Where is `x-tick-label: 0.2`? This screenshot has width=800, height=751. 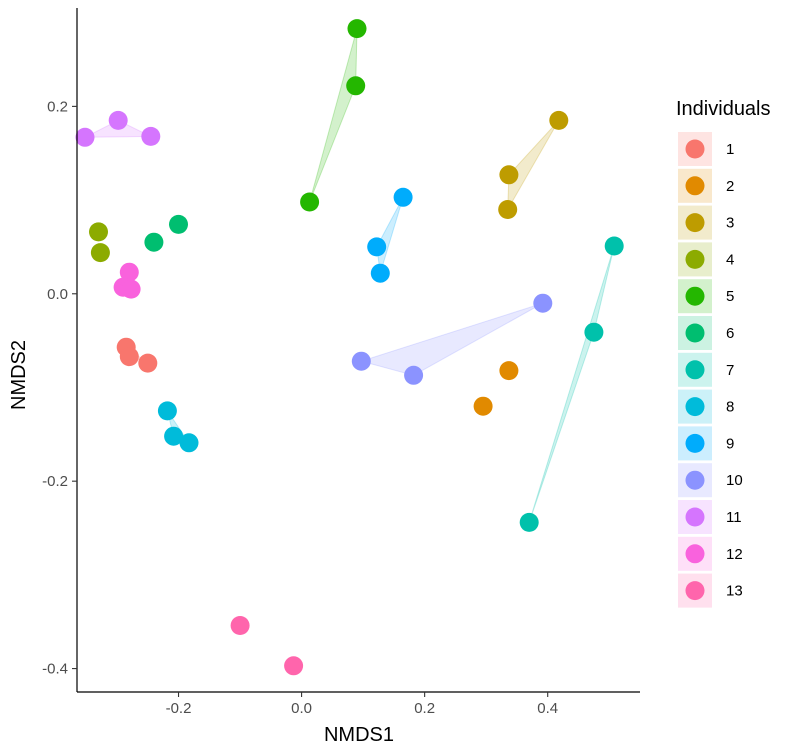 x-tick-label: 0.2 is located at coordinates (424, 708).